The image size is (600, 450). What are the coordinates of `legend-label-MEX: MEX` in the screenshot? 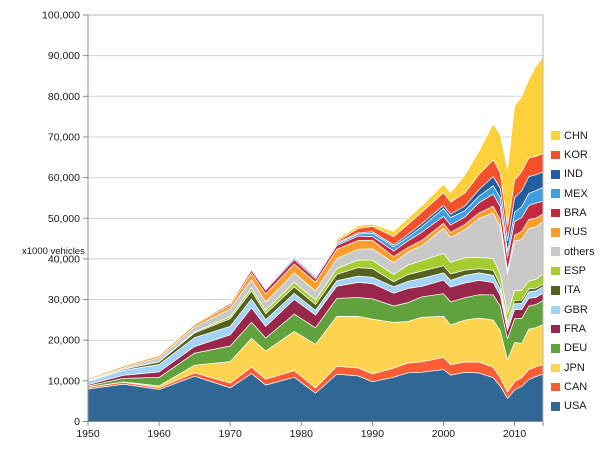 It's located at (576, 193).